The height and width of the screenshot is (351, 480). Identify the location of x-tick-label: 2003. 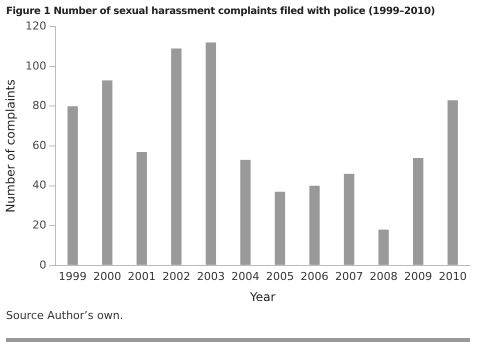
(210, 276).